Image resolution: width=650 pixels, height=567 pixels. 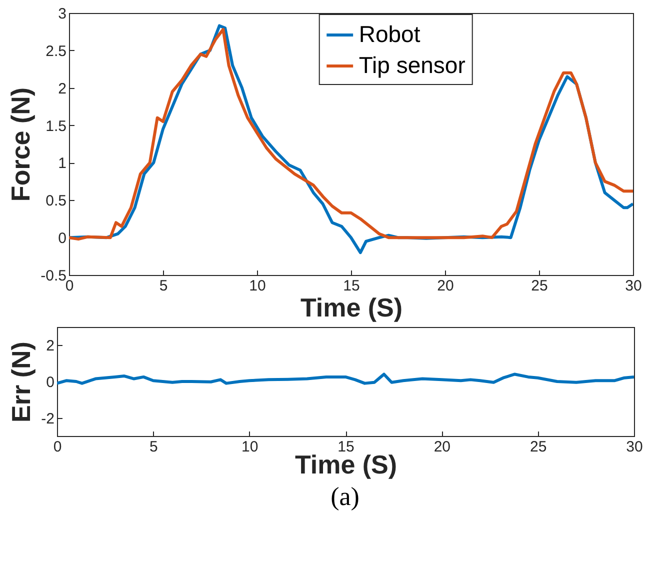 What do you see at coordinates (62, 163) in the screenshot?
I see `y-tick-label: 1` at bounding box center [62, 163].